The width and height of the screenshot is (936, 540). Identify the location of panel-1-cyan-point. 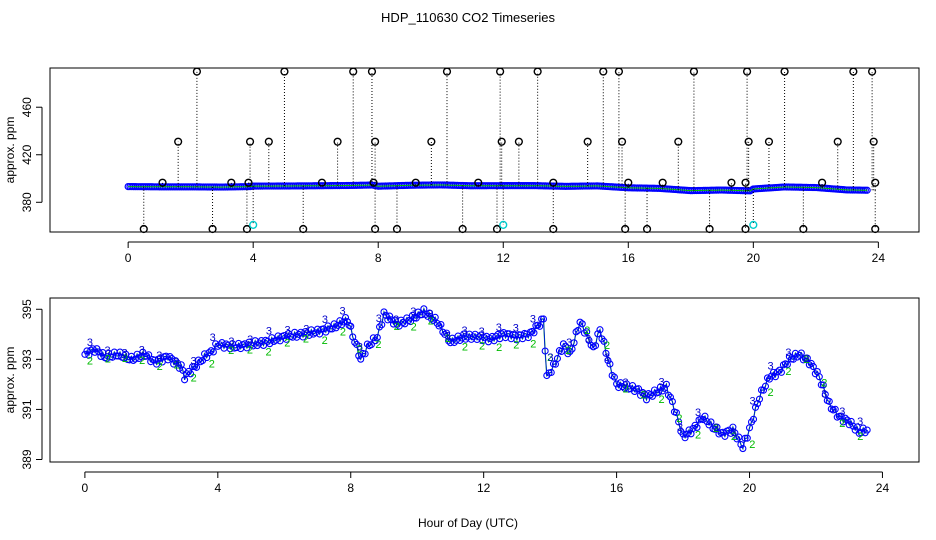
(253, 224).